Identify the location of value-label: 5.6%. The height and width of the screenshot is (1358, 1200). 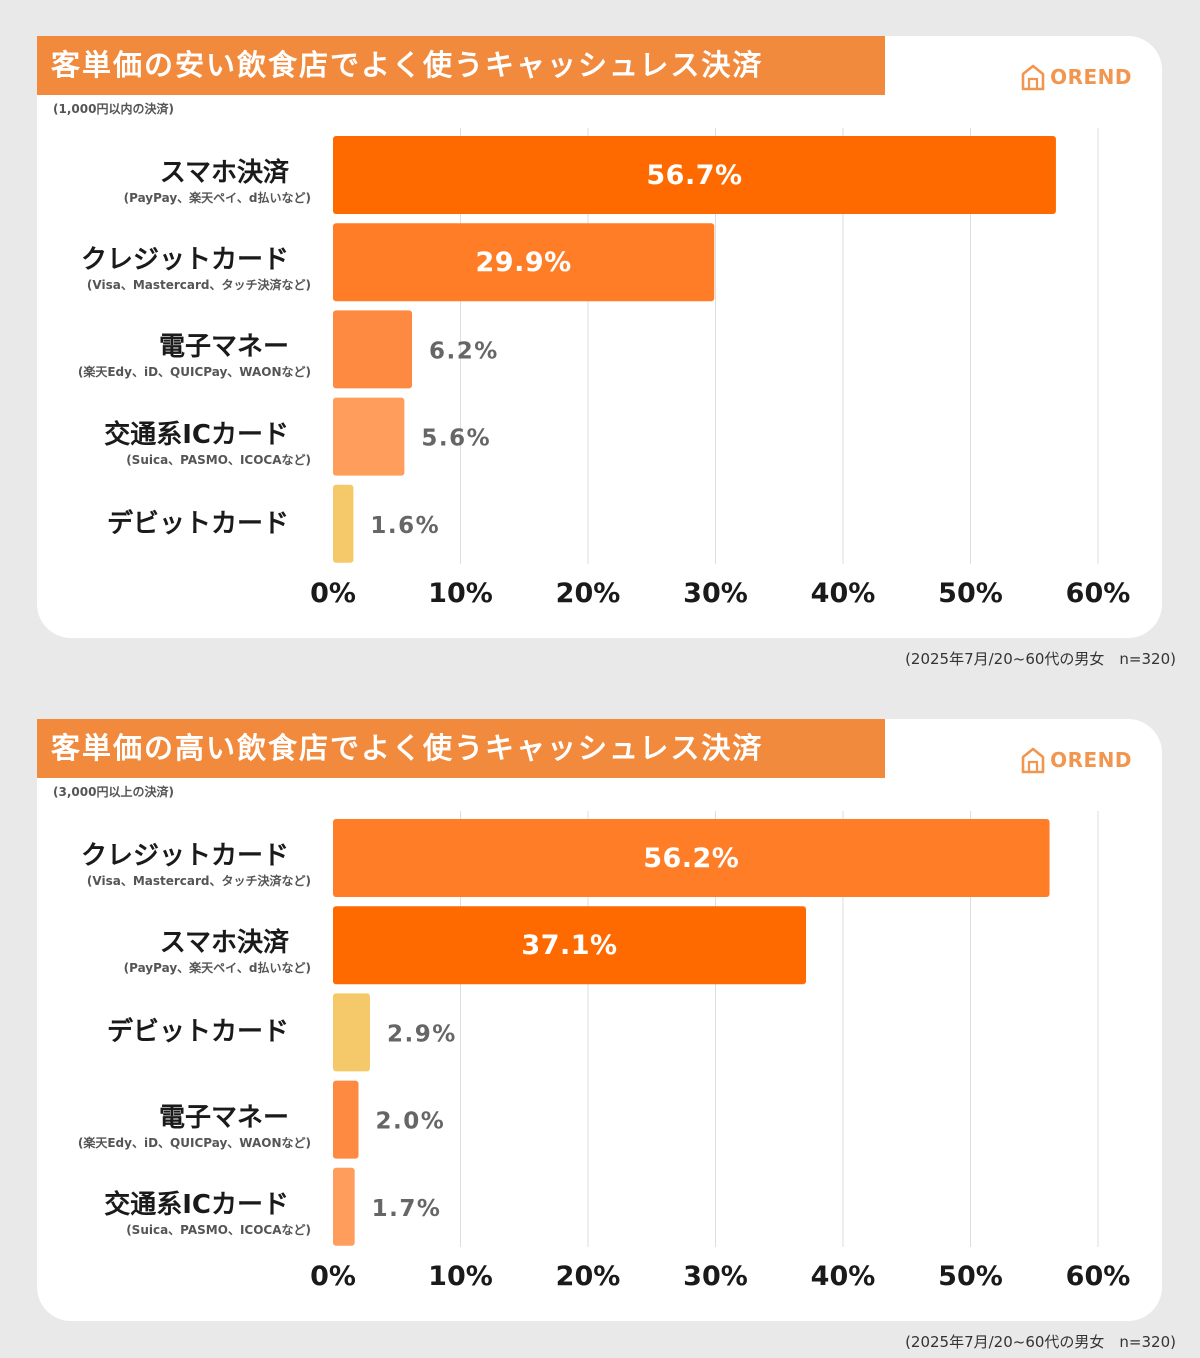
(456, 439).